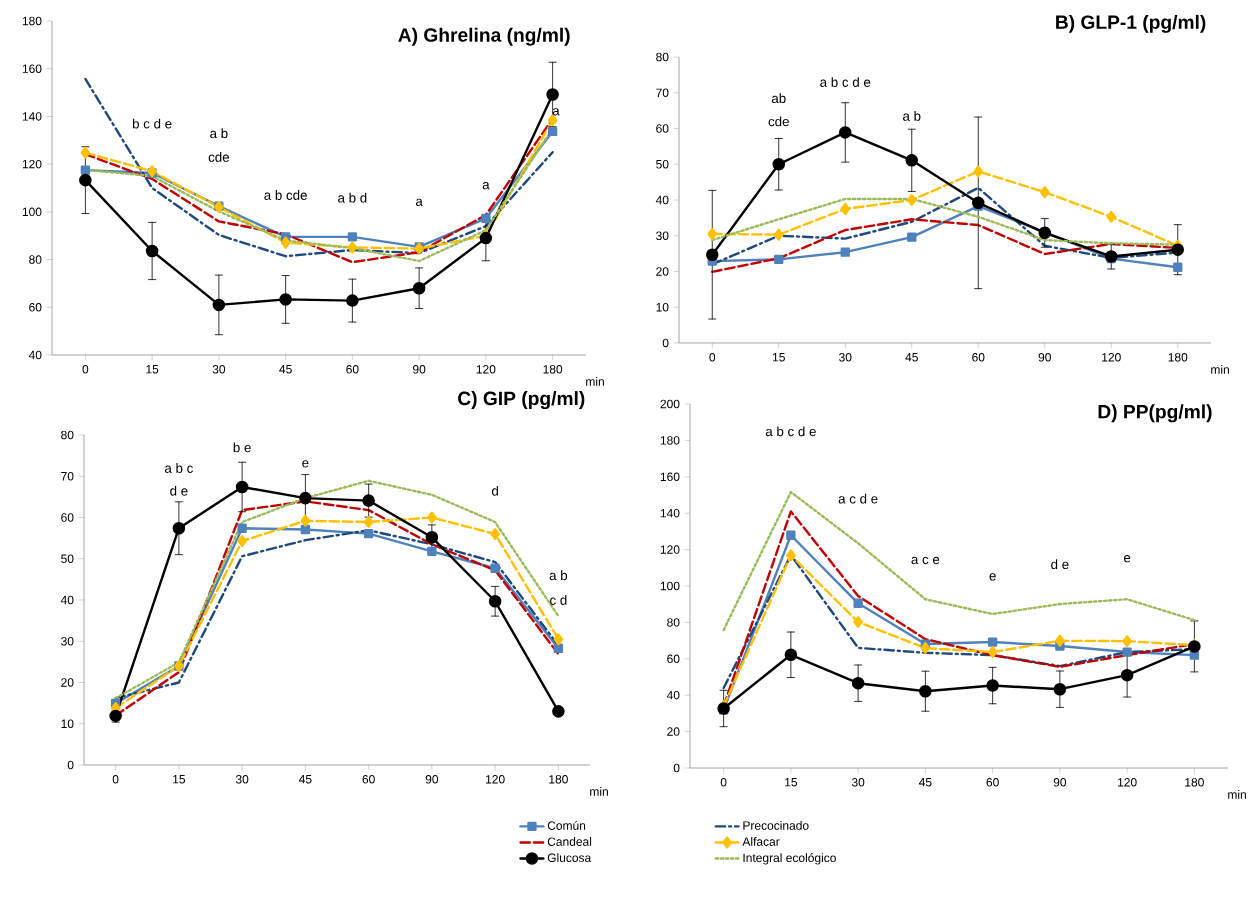 The height and width of the screenshot is (911, 1260). What do you see at coordinates (32, 212) in the screenshot?
I see `y-tick-label: 100` at bounding box center [32, 212].